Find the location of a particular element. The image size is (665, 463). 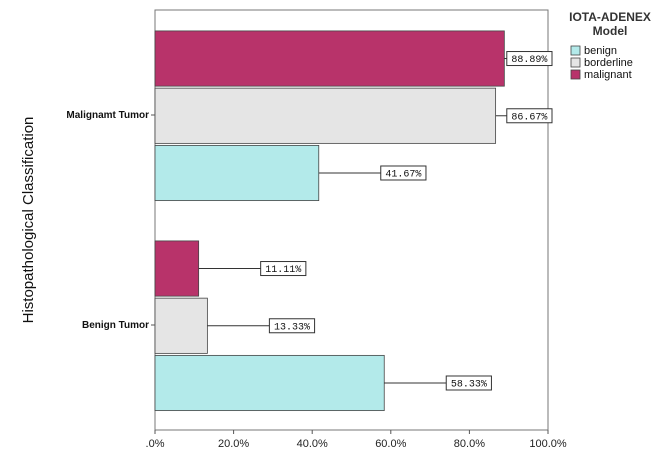

legend-swatch-malignant is located at coordinates (575, 74).